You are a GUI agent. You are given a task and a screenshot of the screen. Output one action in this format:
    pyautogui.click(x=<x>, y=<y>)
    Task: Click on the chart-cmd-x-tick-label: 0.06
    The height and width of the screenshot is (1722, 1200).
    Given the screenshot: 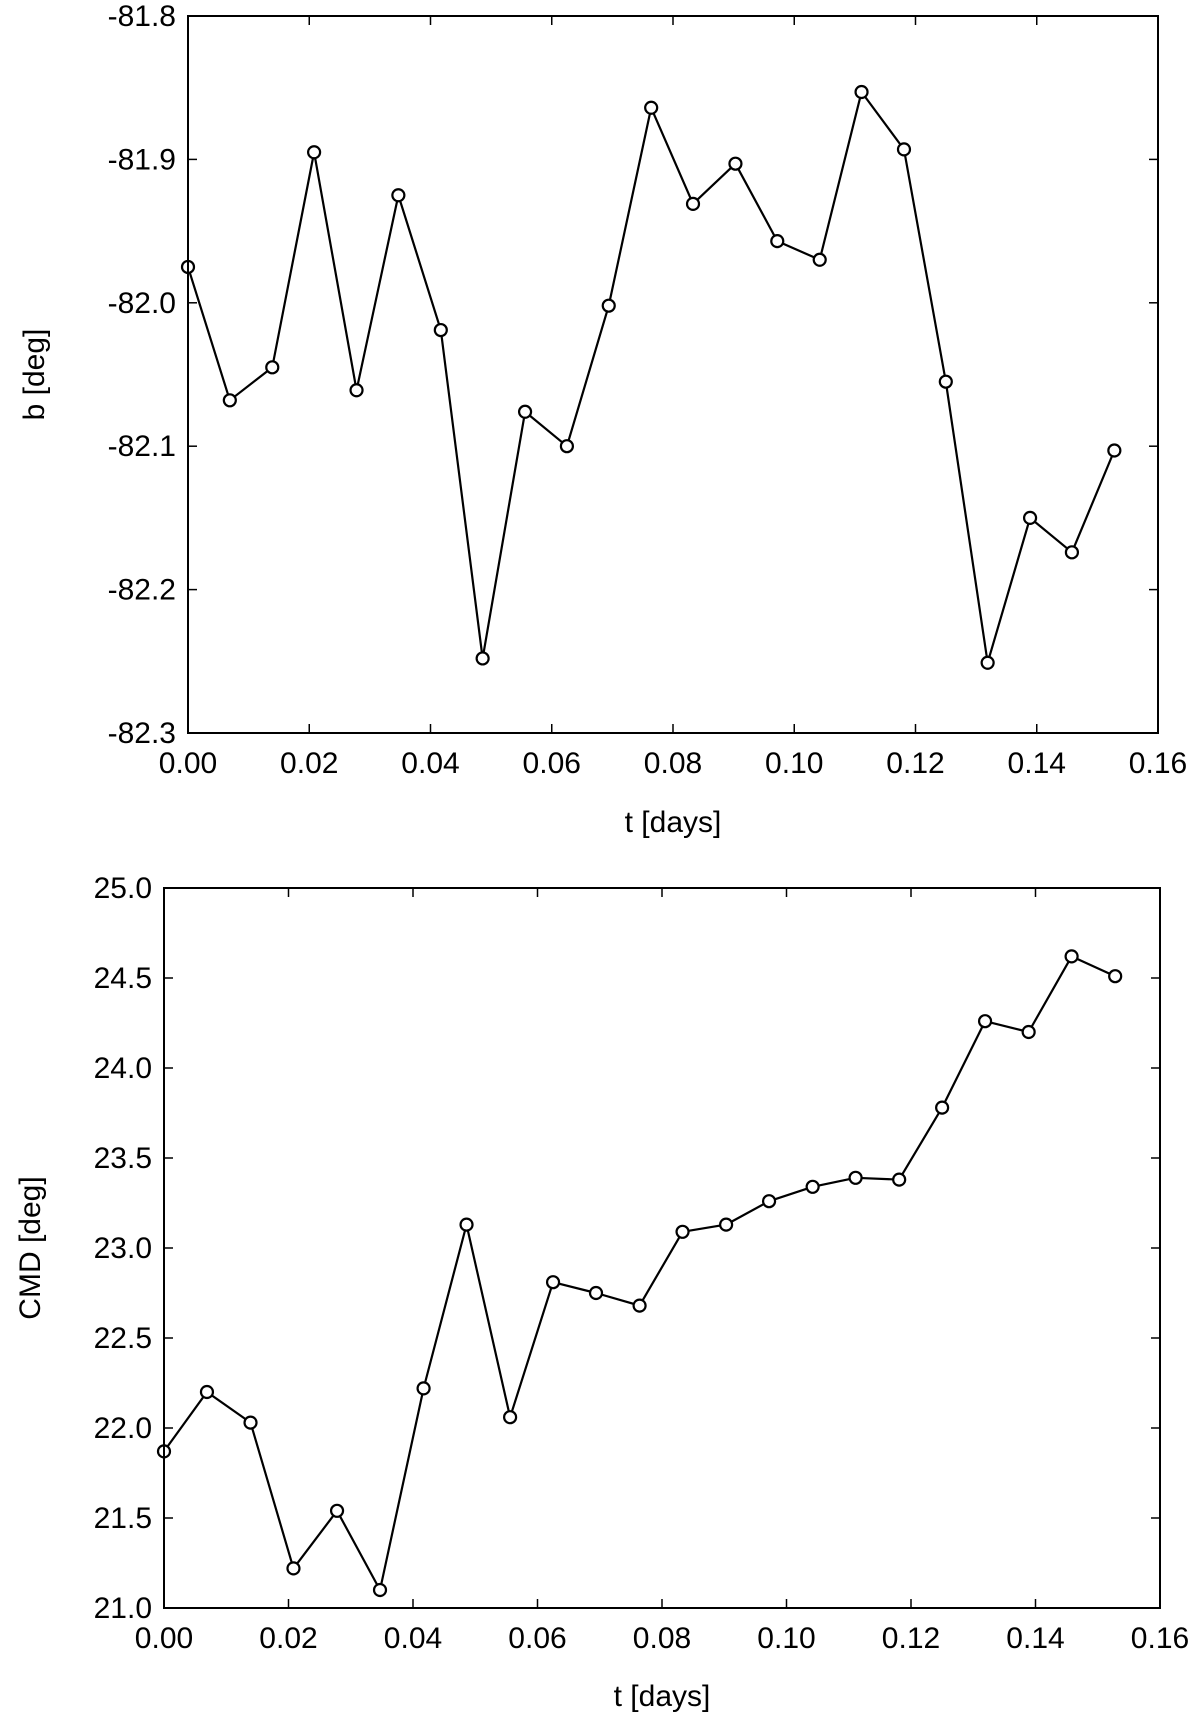 What is the action you would take?
    pyautogui.click(x=537, y=1638)
    